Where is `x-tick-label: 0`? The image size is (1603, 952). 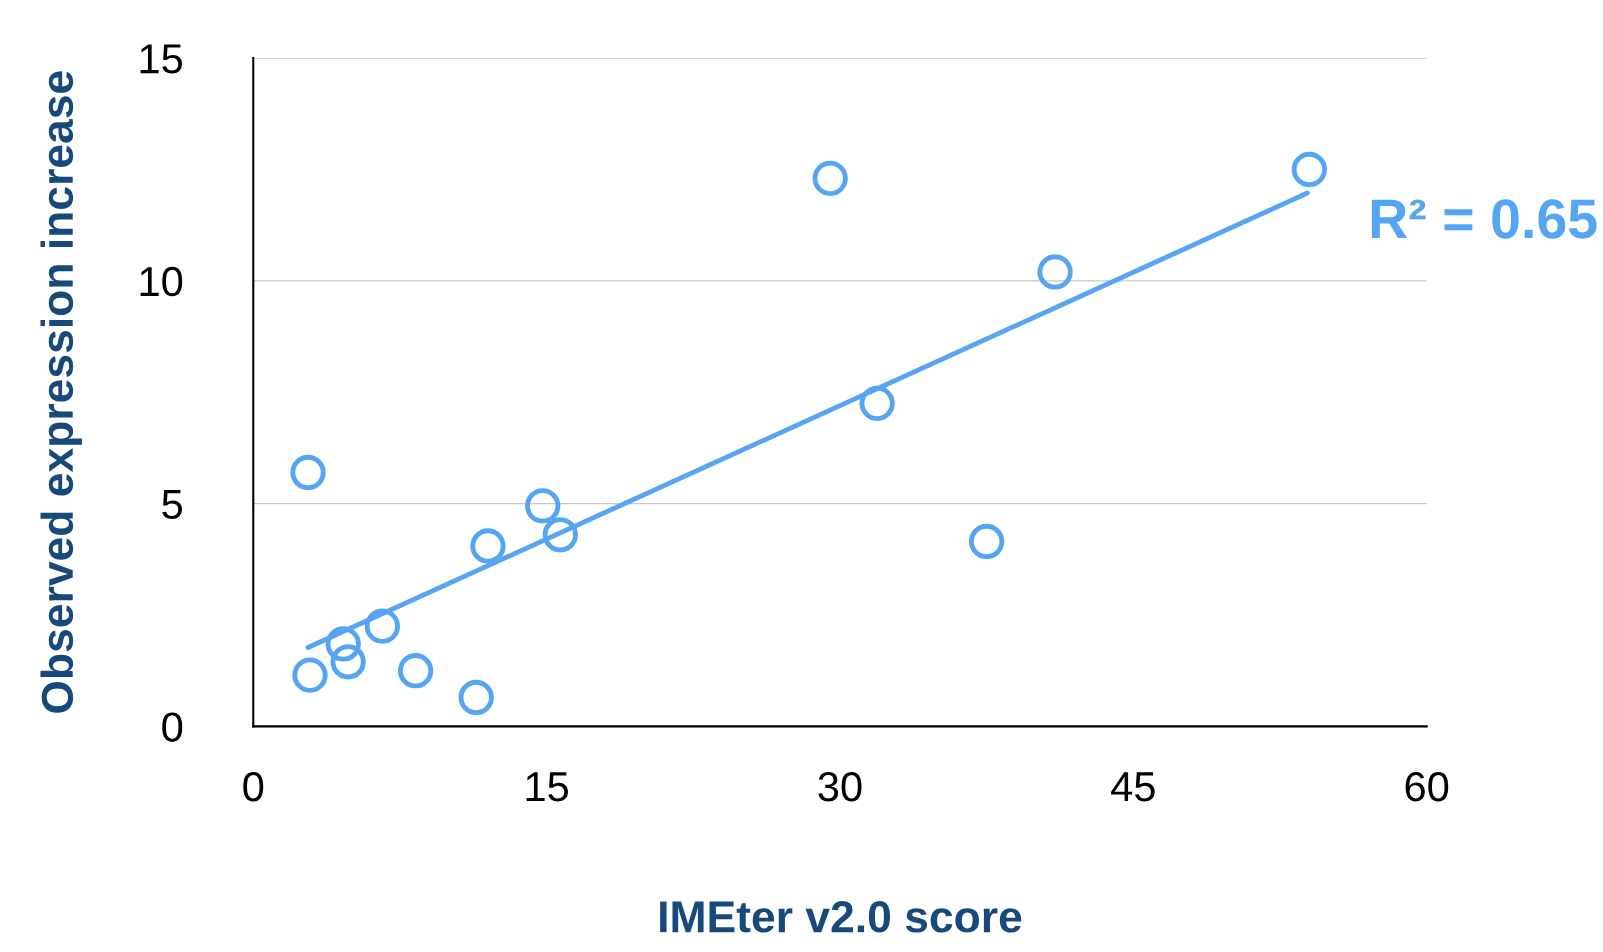
x-tick-label: 0 is located at coordinates (253, 786).